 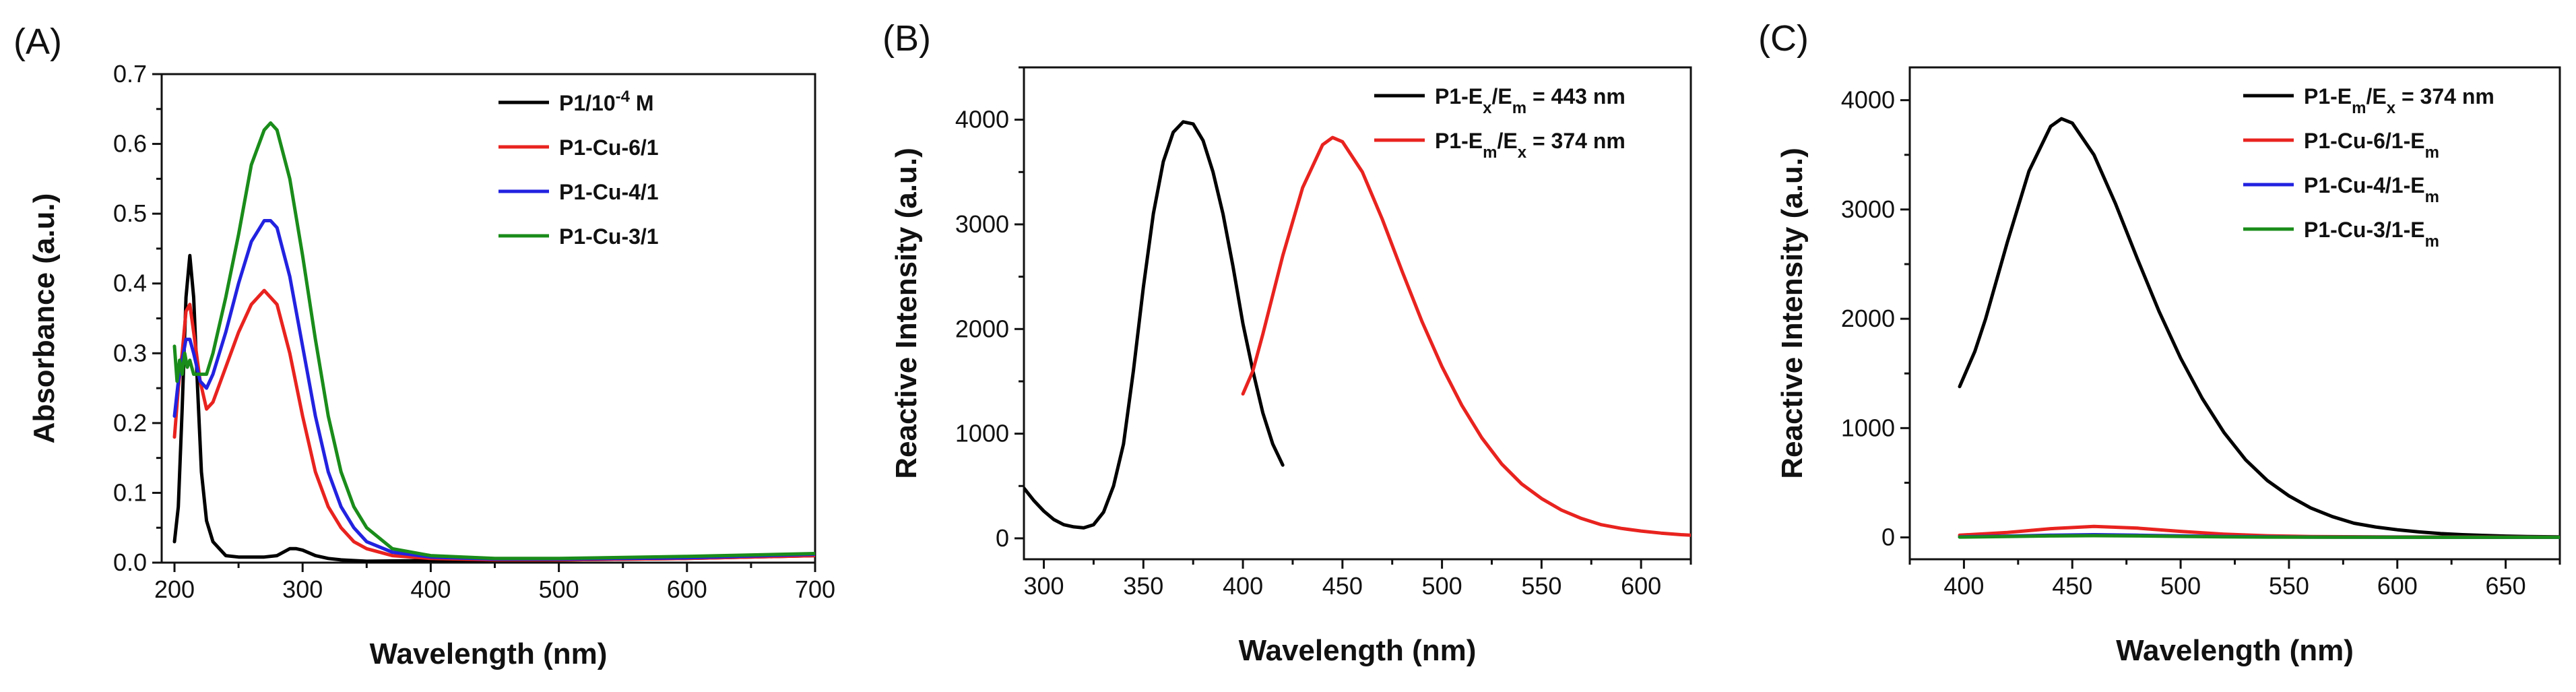 I want to click on legend-label-1: P1-Cu-6/1-Em, so click(x=2371, y=145).